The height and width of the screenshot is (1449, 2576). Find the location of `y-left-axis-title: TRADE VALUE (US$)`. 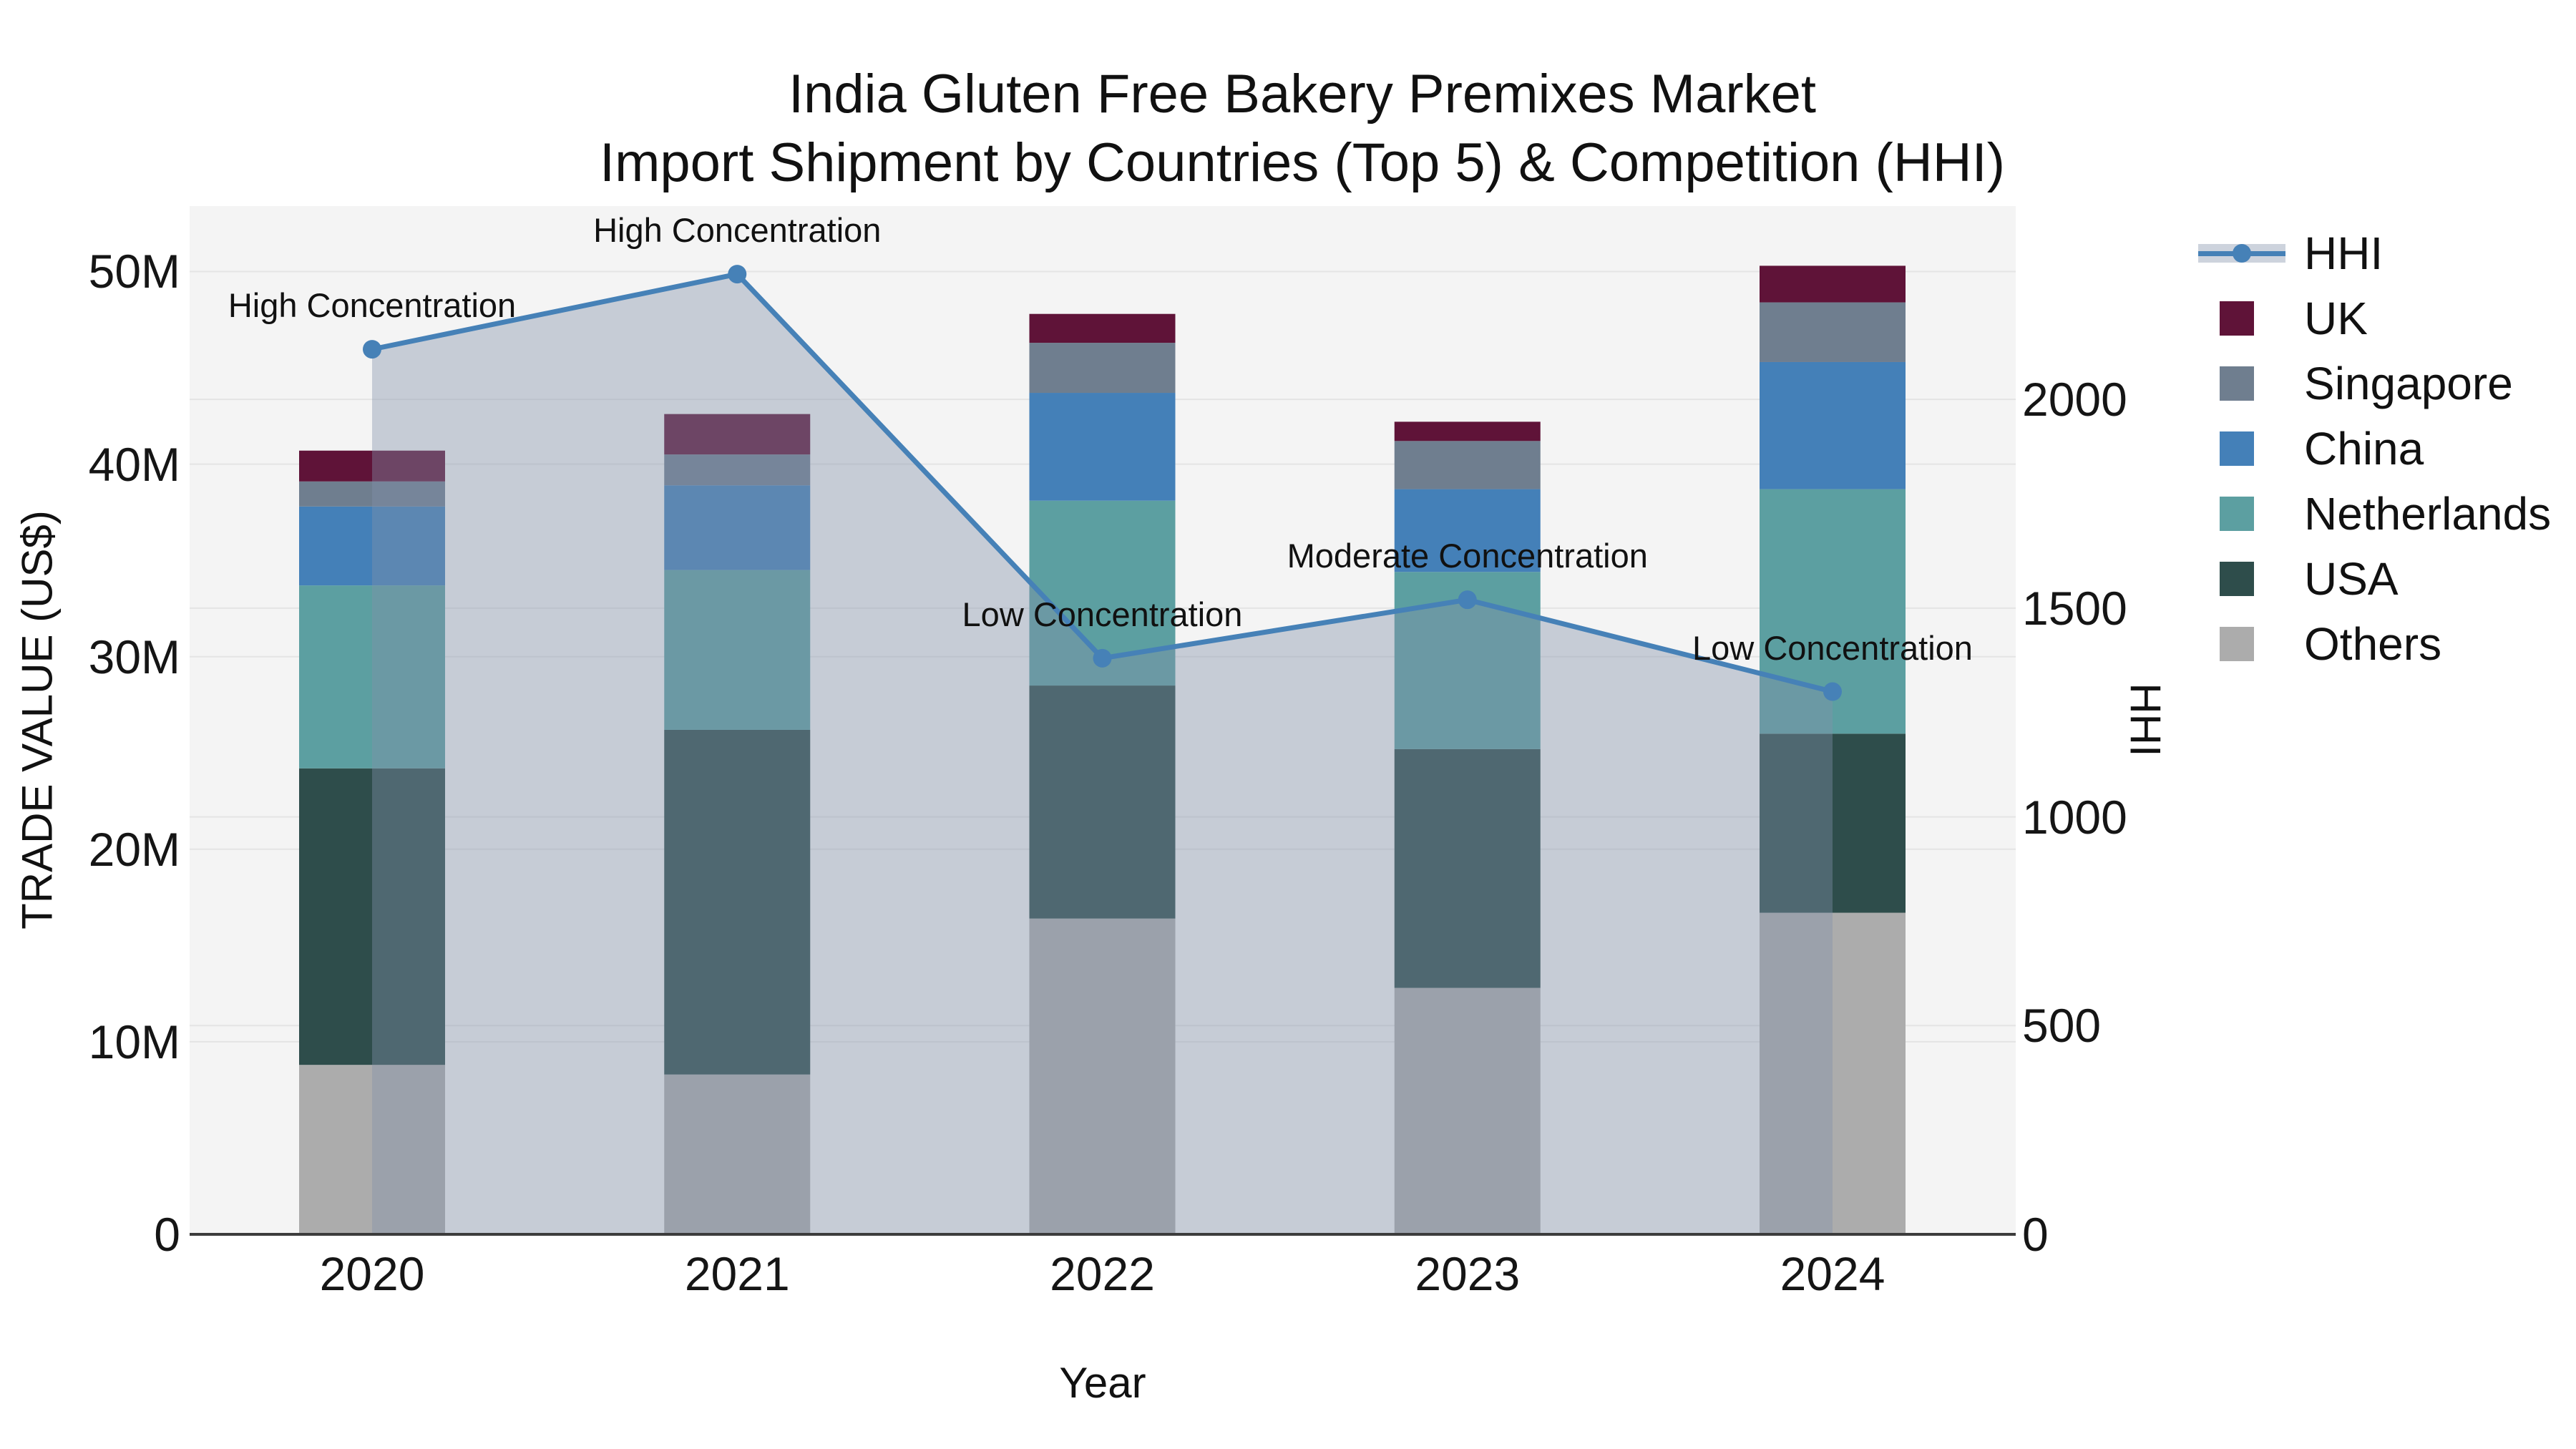

y-left-axis-title: TRADE VALUE (US$) is located at coordinates (37, 720).